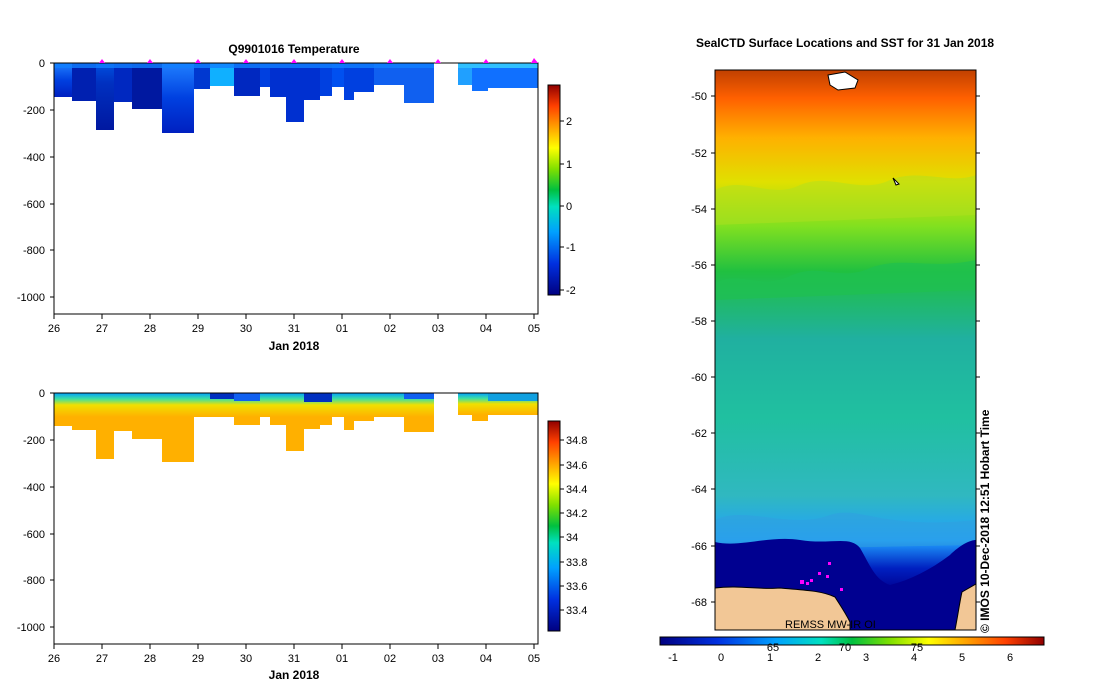 The image size is (1099, 700). I want to click on profile-markers, so click(318, 60).